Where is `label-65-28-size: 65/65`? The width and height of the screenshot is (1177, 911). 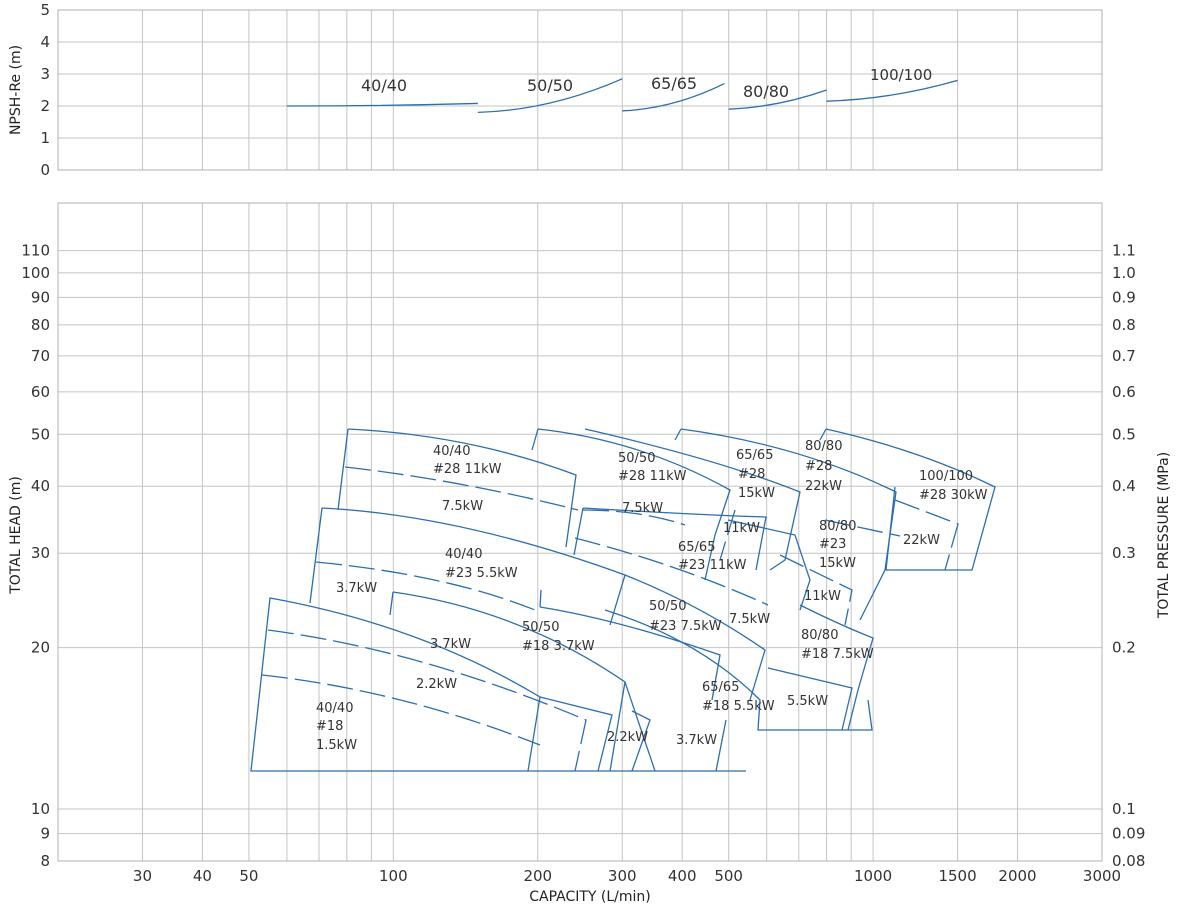
label-65-28-size: 65/65 is located at coordinates (754, 455).